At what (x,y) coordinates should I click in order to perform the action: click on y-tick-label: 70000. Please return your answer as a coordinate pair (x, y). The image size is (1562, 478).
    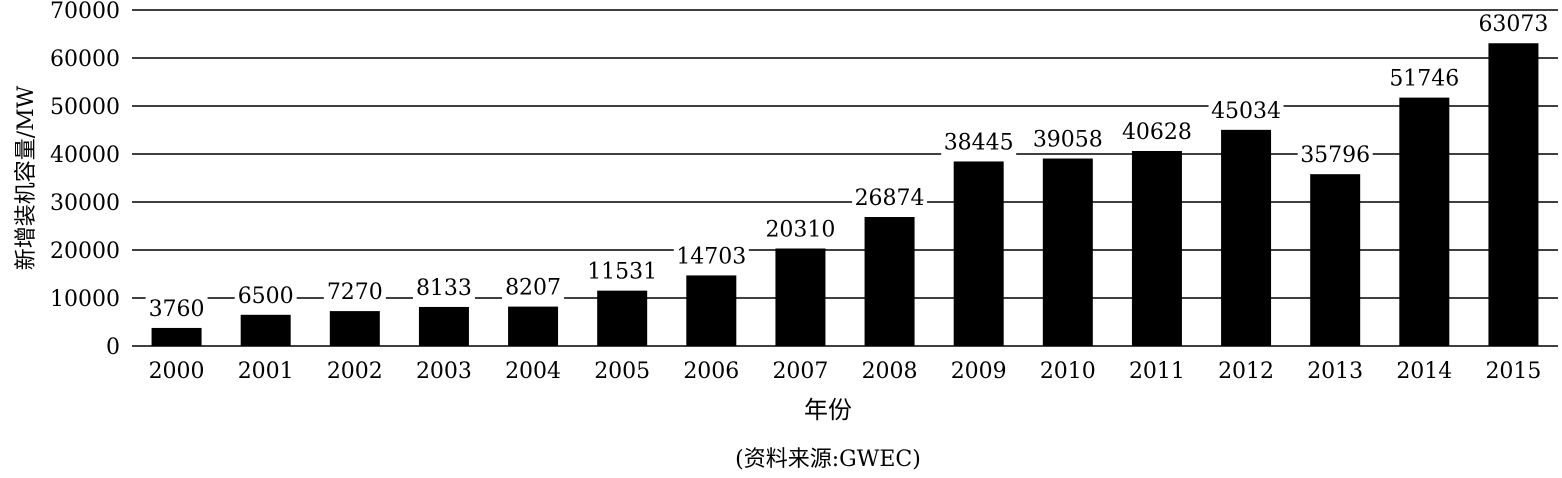
    Looking at the image, I should click on (85, 12).